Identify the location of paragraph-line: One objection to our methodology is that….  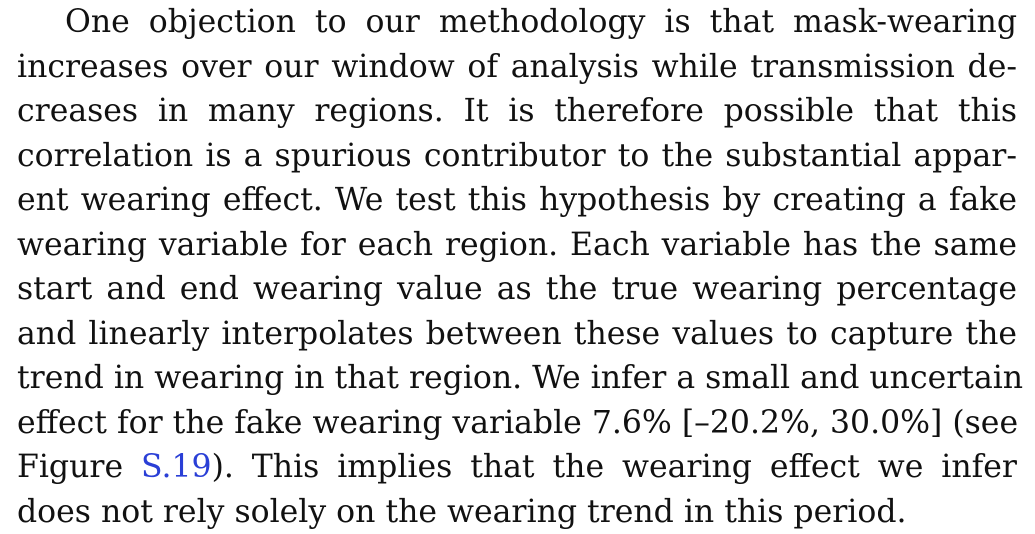
(517, 22).